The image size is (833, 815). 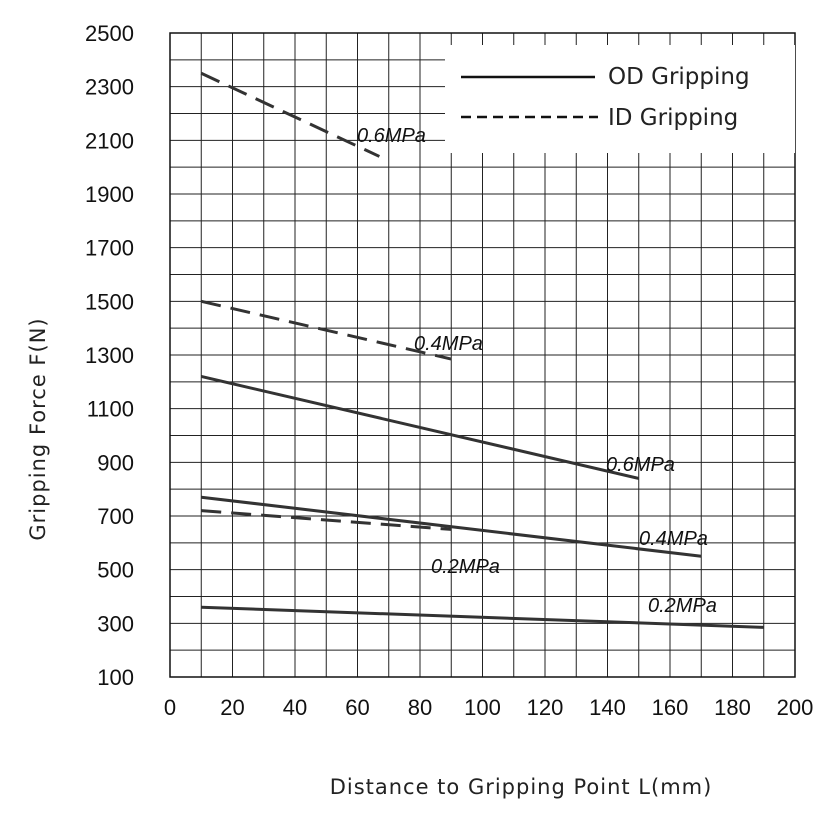 What do you see at coordinates (732, 707) in the screenshot?
I see `x-tick-label: 180` at bounding box center [732, 707].